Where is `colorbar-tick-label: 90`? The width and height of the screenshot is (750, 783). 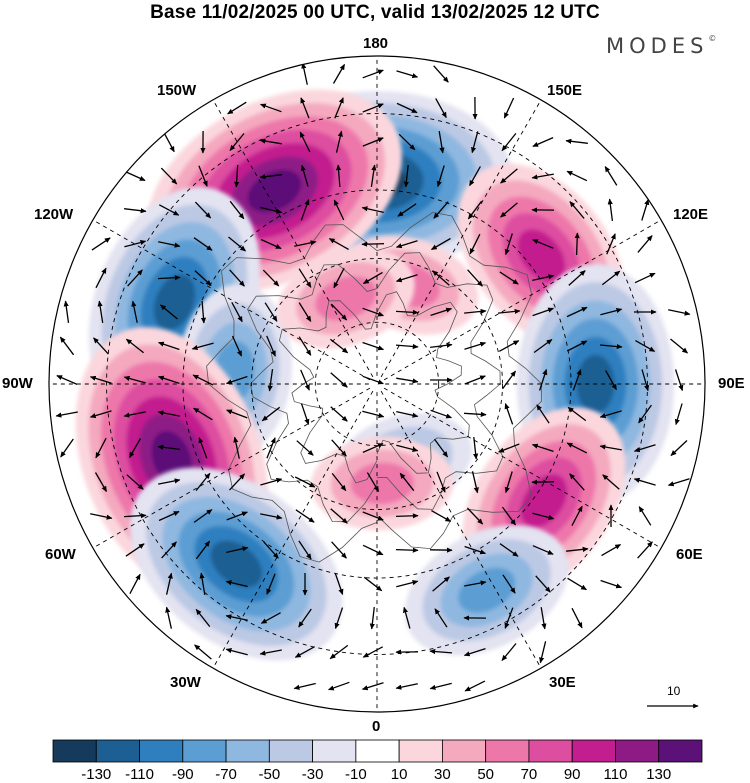 colorbar-tick-label: 90 is located at coordinates (572, 774).